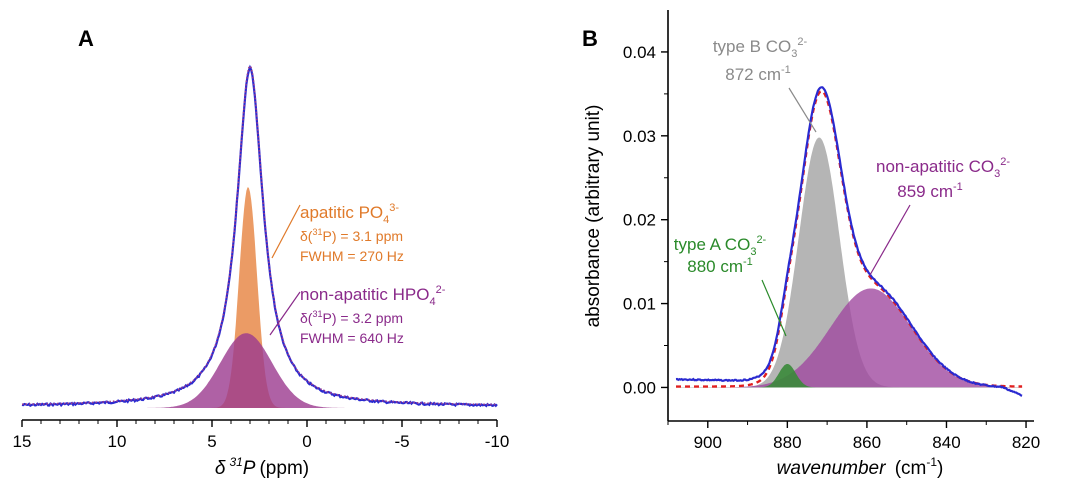 The image size is (1072, 483). Describe the element at coordinates (774, 308) in the screenshot. I see `typea-leader-line` at that location.